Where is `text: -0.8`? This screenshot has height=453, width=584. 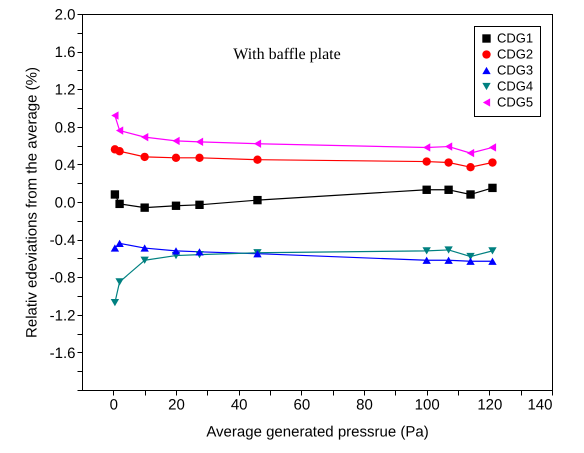 text: -0.8 is located at coordinates (63, 278).